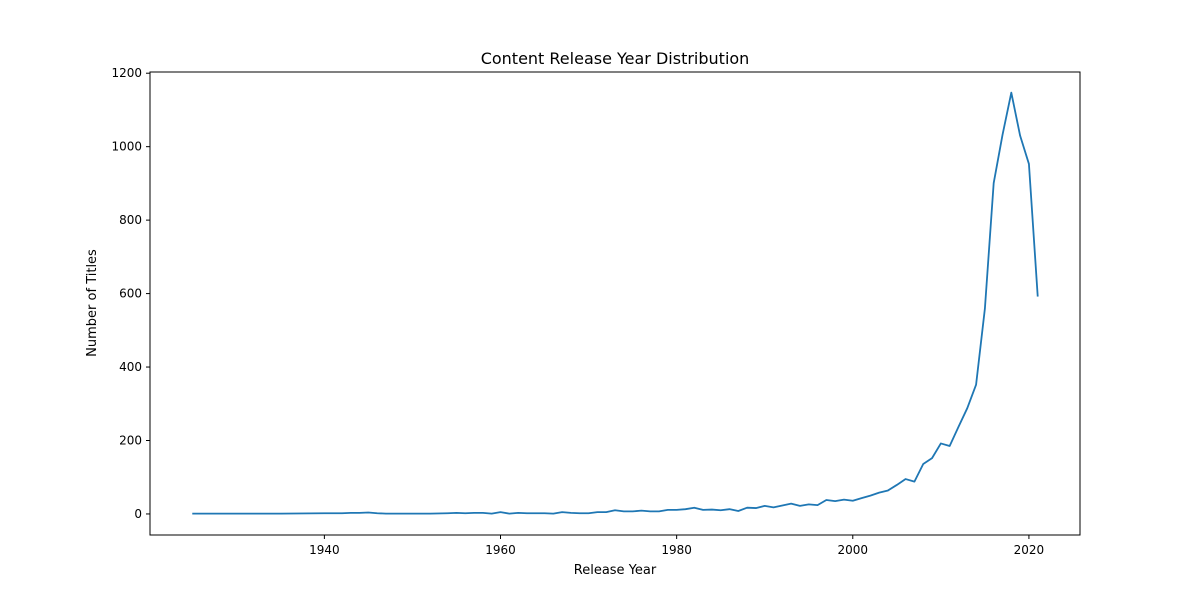 The height and width of the screenshot is (600, 1200). Describe the element at coordinates (130, 220) in the screenshot. I see `y-tick-label: 800` at that location.